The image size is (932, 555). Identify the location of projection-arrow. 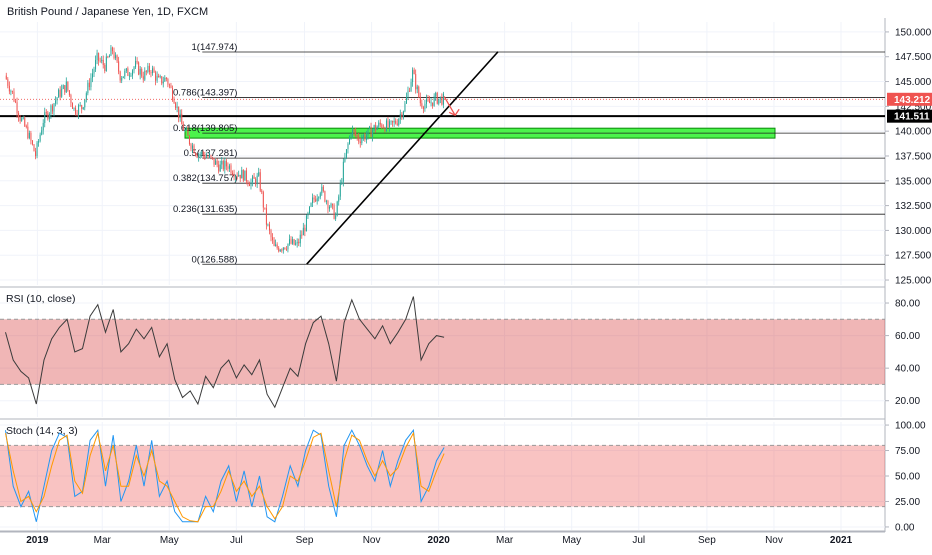
(449, 106).